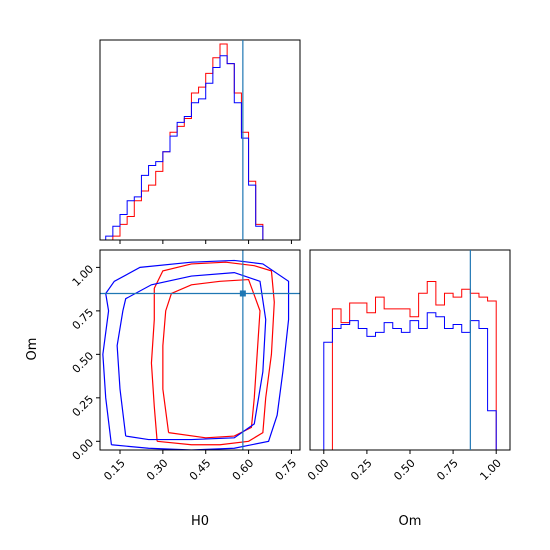 This screenshot has height=550, width=550. I want to click on hist-om-xtick-label-4: 1.00, so click(490, 470).